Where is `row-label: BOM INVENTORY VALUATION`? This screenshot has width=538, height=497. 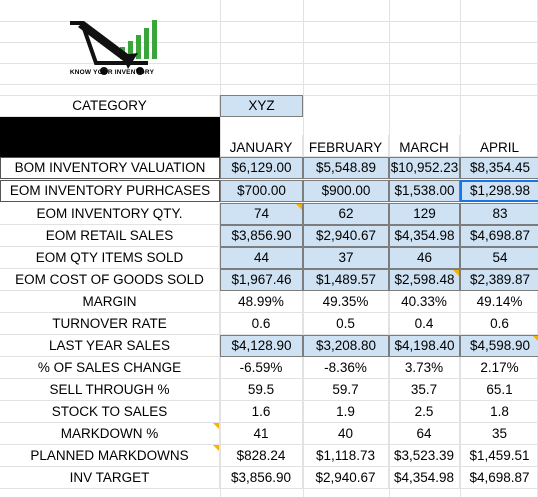
row-label: BOM INVENTORY VALUATION is located at coordinates (110, 168).